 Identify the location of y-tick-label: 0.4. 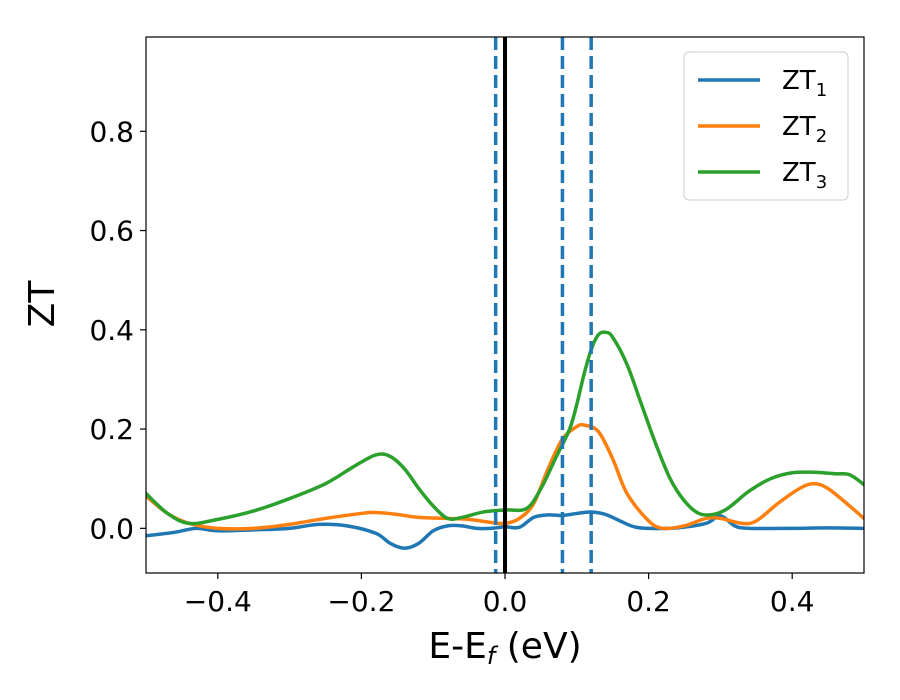
(111, 330).